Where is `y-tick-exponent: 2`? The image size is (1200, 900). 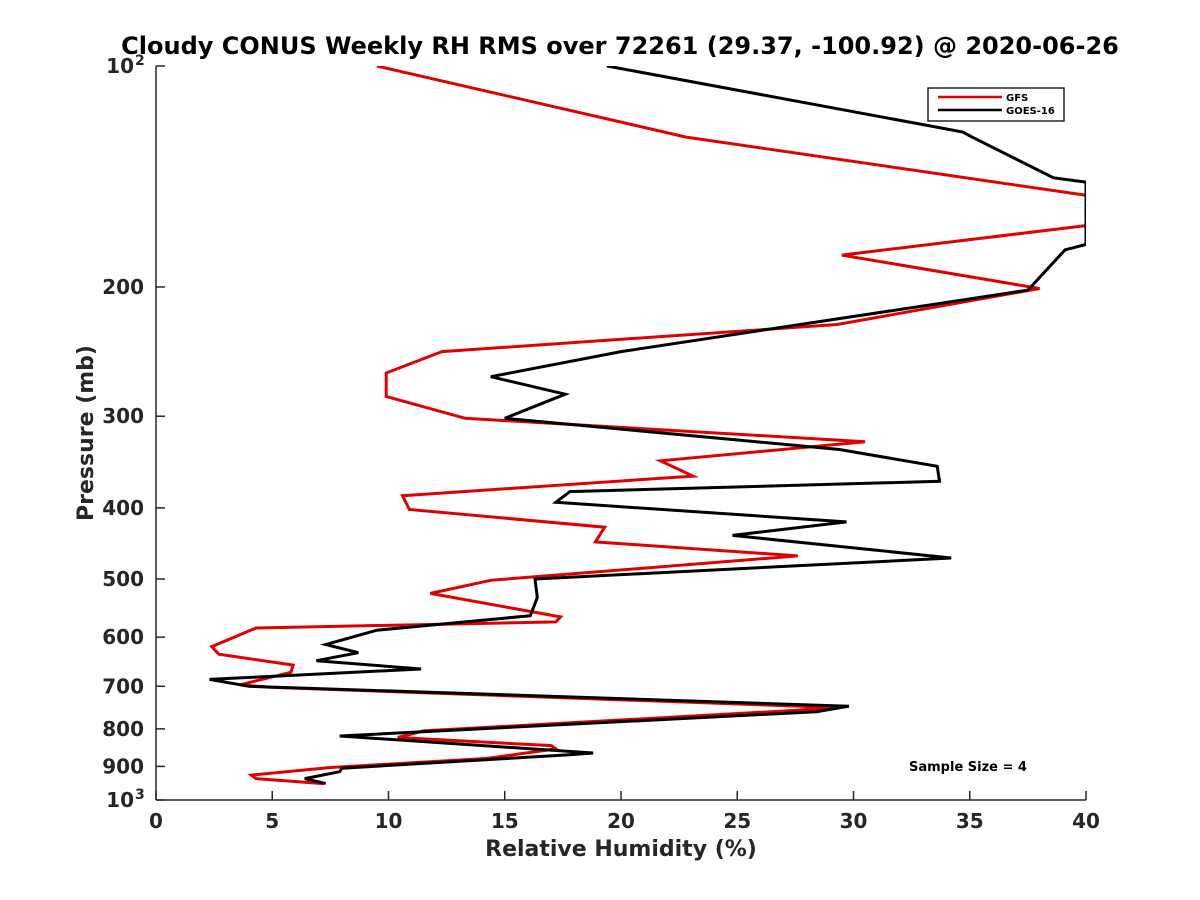 y-tick-exponent: 2 is located at coordinates (140, 61).